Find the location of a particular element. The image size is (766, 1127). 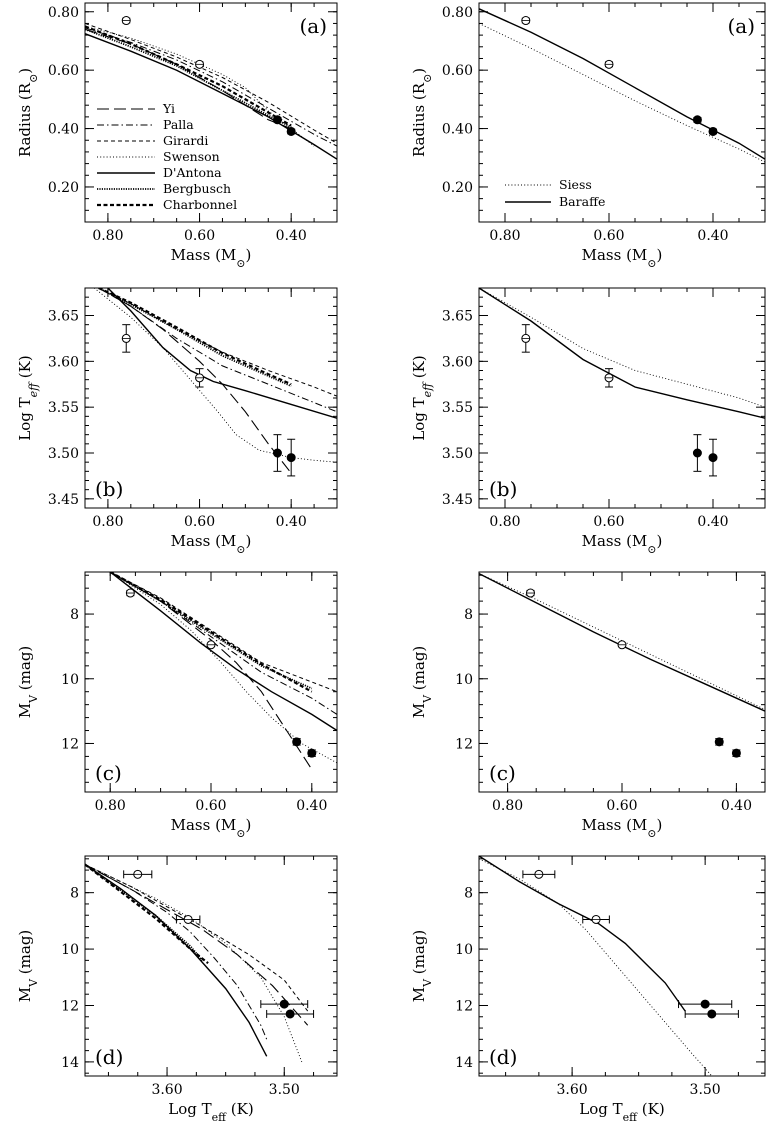

y-tick-label: 3.50 is located at coordinates (457, 454).